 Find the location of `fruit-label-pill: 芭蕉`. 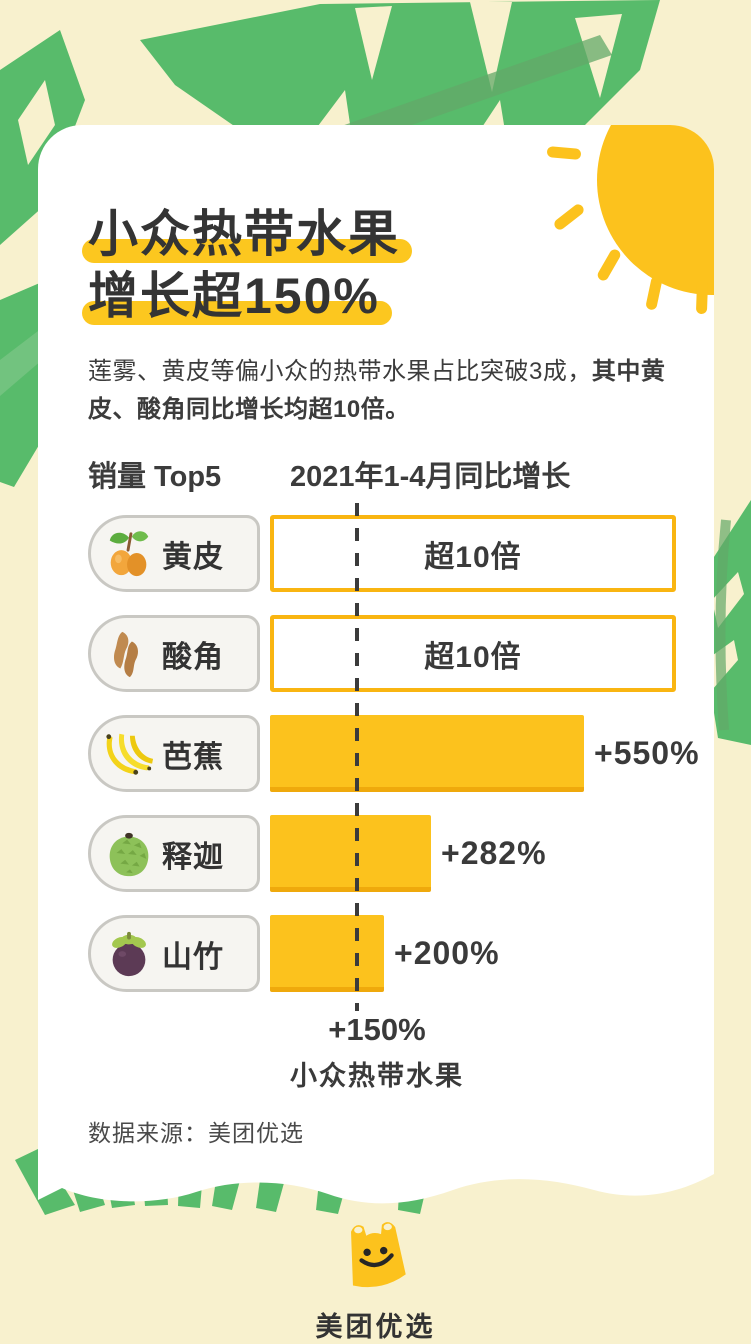

fruit-label-pill: 芭蕉 is located at coordinates (174, 753).